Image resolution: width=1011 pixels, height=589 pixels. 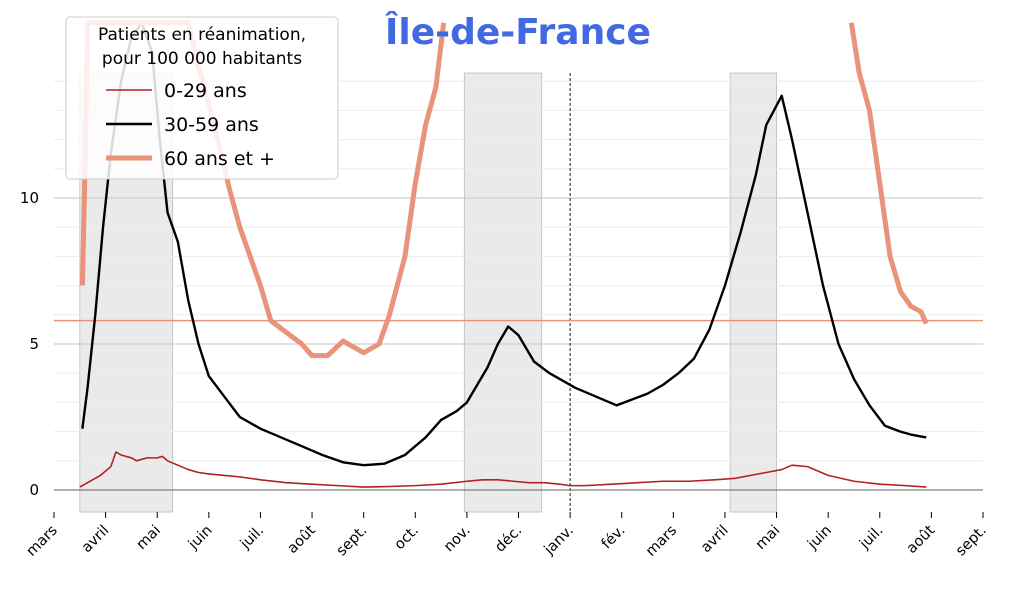 I want to click on y-tick-label: 0, so click(x=34, y=490).